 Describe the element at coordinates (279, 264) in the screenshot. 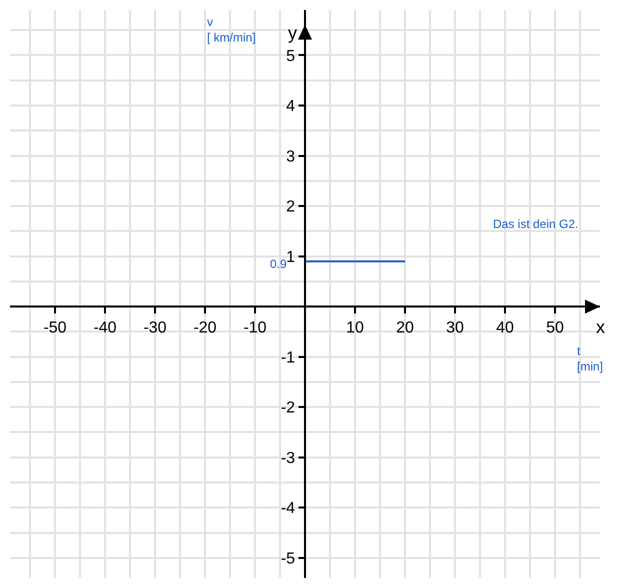

I see `data-label: 0.9` at that location.